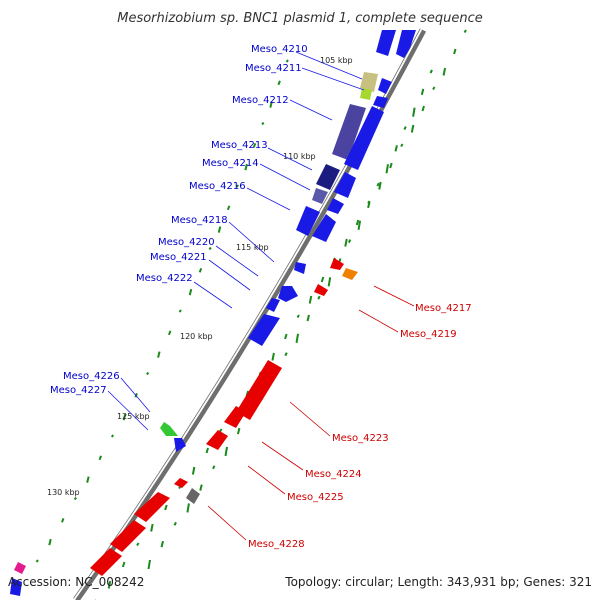 The height and width of the screenshot is (600, 600). I want to click on gene-label-meso-4217: Meso_4217, so click(443, 308).